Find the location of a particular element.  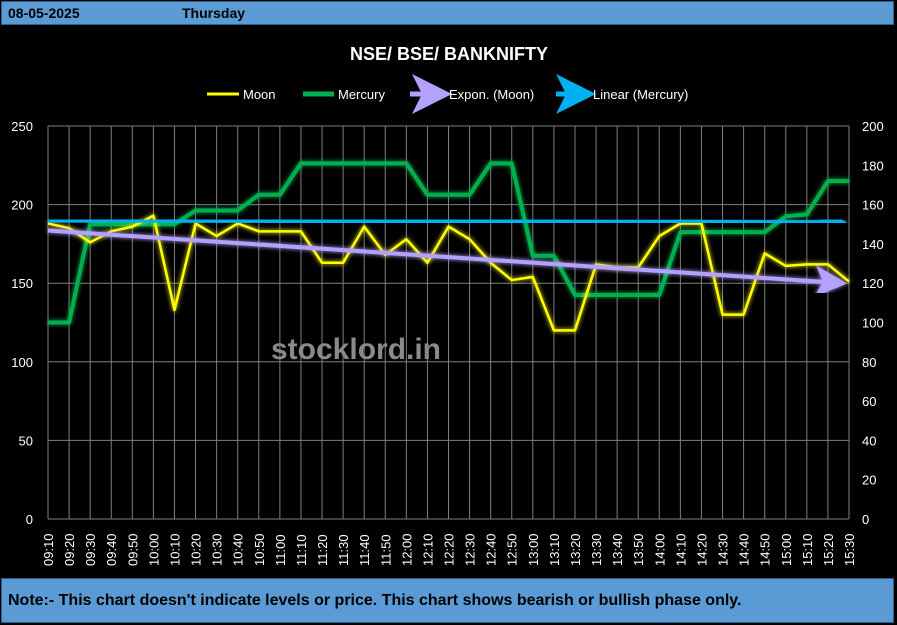

x-tick-label: 11:50 is located at coordinates (385, 550).